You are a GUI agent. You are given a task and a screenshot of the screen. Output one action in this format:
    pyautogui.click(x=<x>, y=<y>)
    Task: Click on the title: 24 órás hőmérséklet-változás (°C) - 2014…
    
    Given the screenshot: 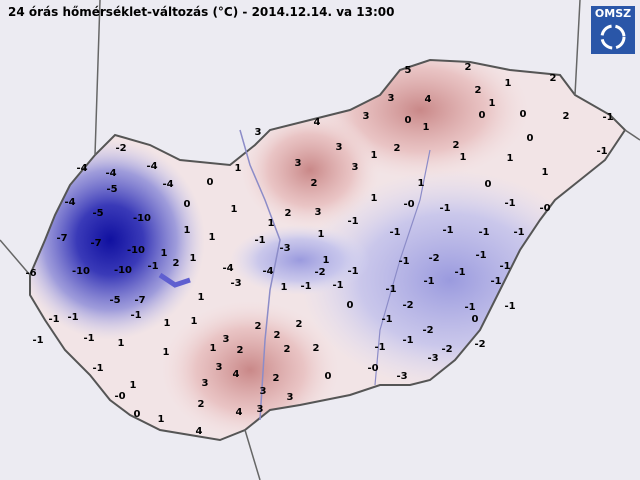 What is the action you would take?
    pyautogui.click(x=201, y=12)
    